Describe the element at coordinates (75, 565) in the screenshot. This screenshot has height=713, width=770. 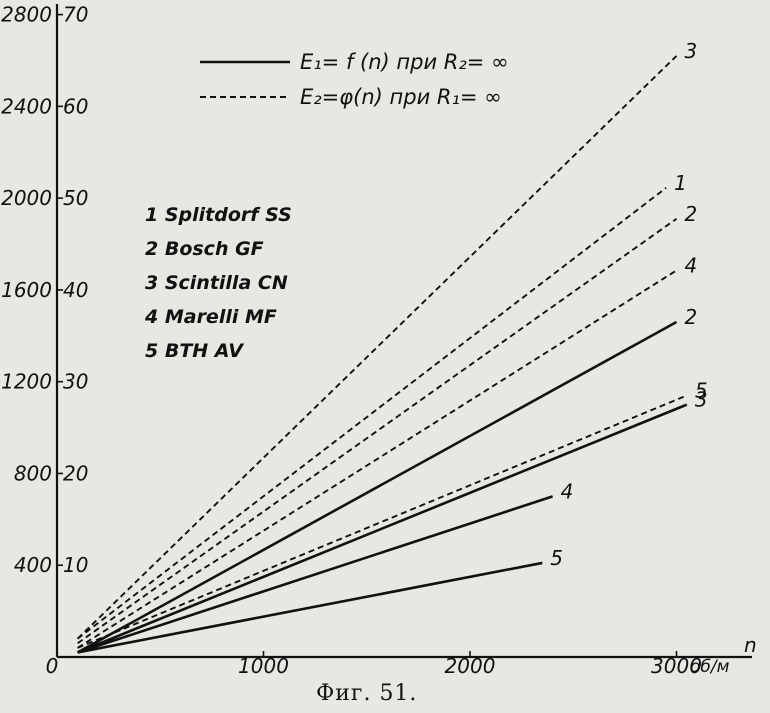
I see `y-tick-label-inner: 10` at that location.